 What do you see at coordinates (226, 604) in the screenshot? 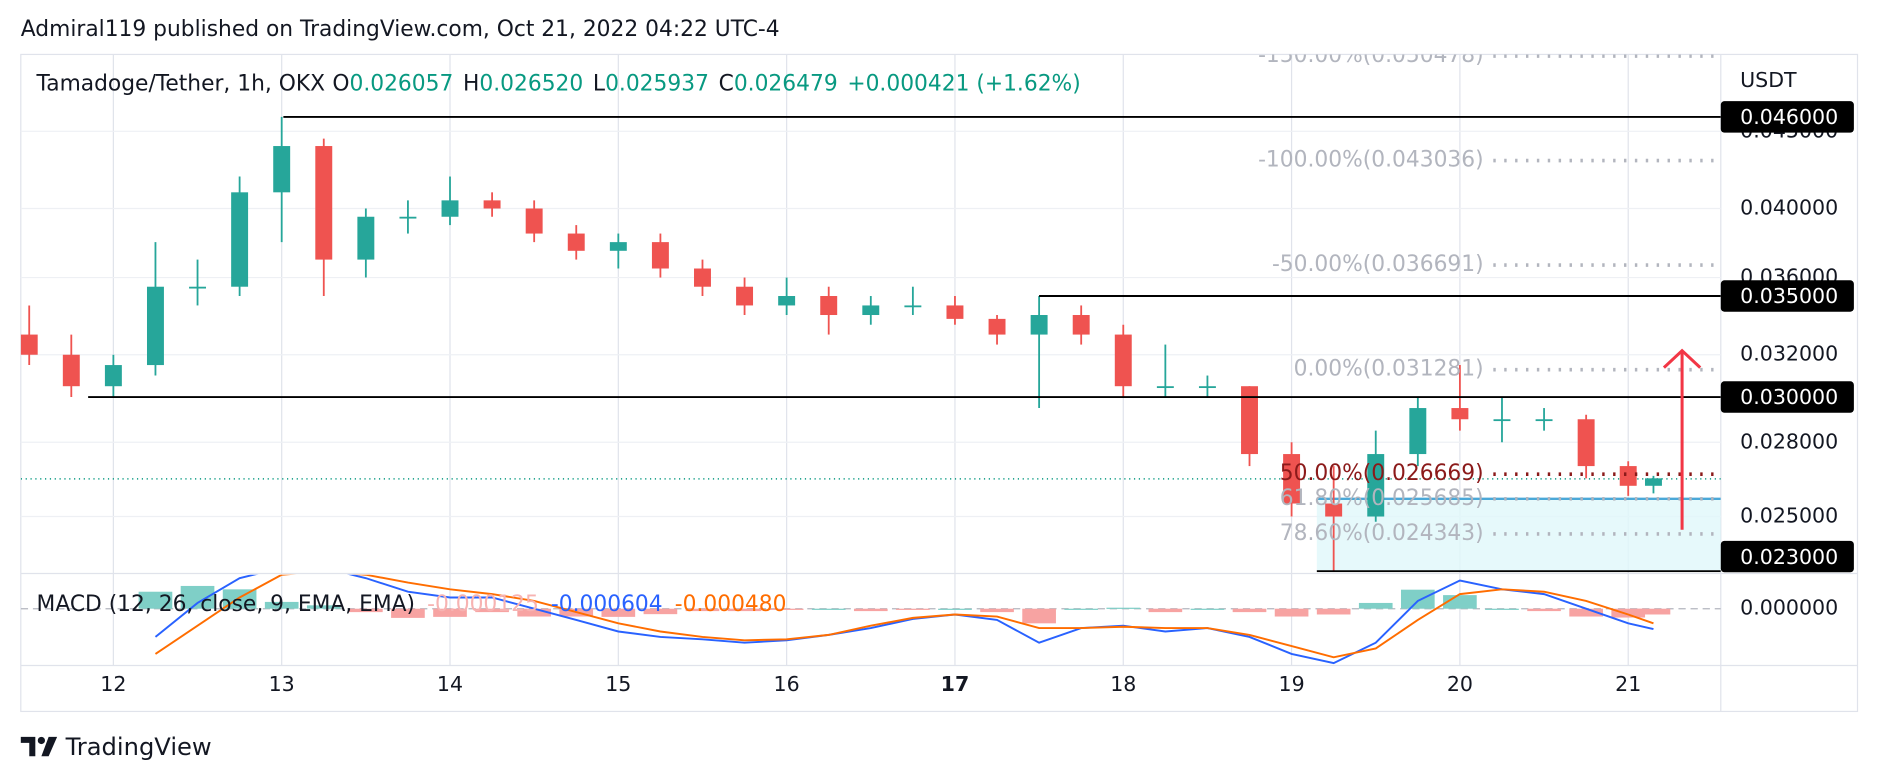
I see `macd-title: MACD (12, 26, close, 9, EMA, EMA)` at bounding box center [226, 604].